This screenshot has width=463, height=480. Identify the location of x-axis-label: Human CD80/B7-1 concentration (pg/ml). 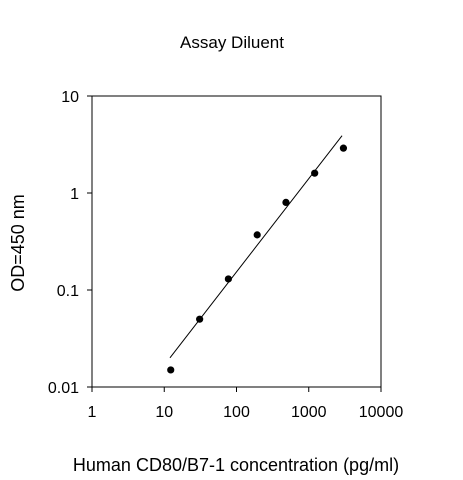
(236, 465).